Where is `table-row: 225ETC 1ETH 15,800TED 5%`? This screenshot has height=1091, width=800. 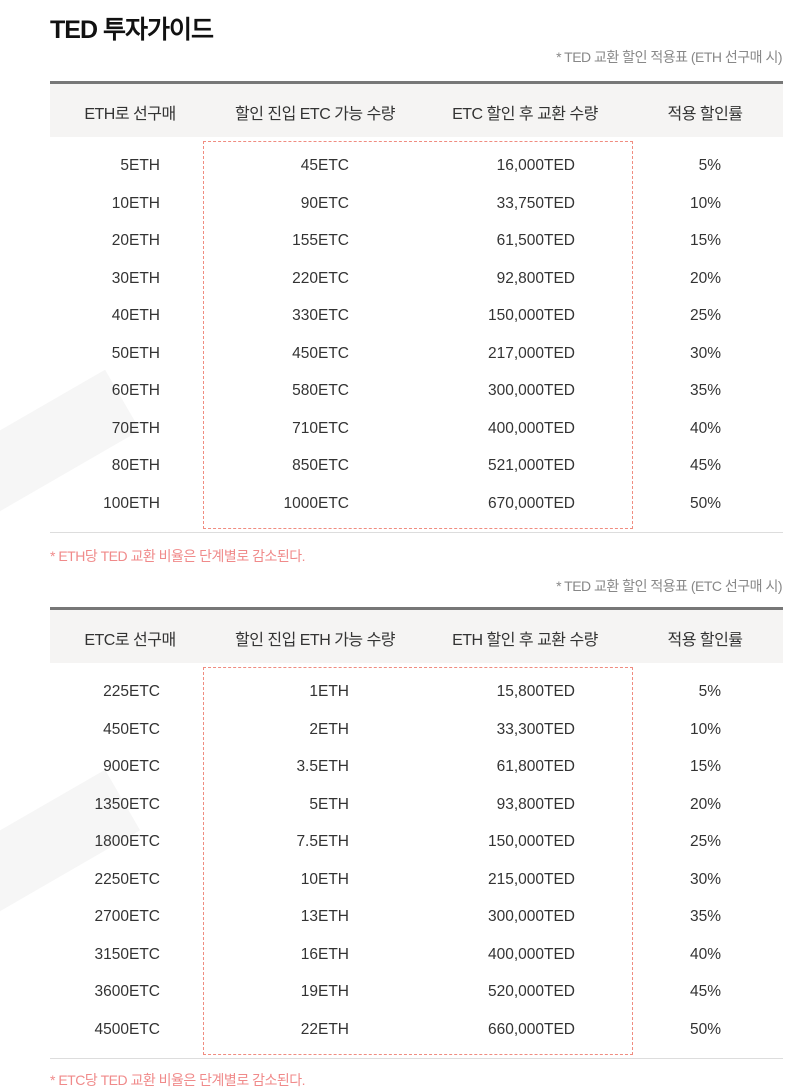
table-row: 225ETC 1ETH 15,800TED 5% is located at coordinates (416, 695).